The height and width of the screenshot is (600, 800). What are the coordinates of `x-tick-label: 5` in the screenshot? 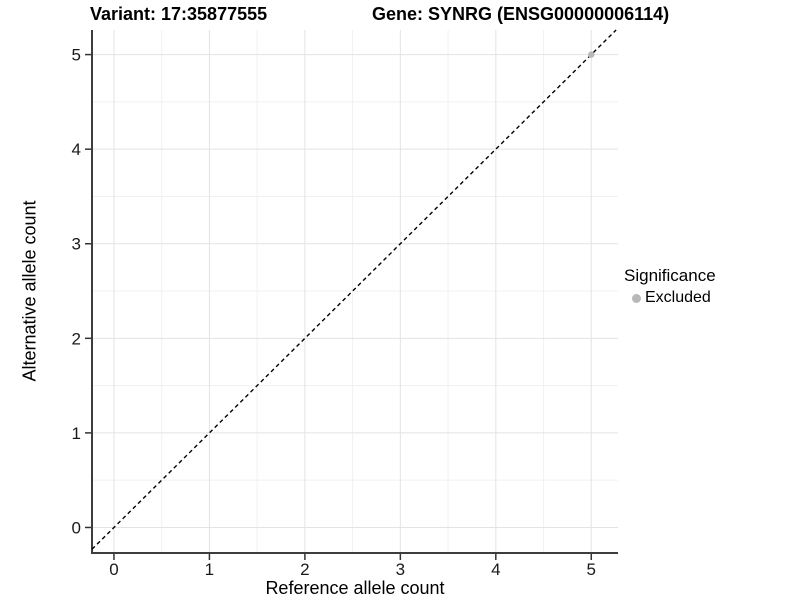 It's located at (591, 569).